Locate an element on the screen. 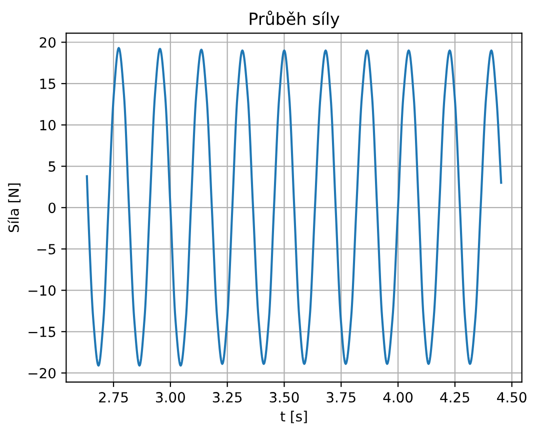 The width and height of the screenshot is (538, 425). x-tick-label: 3.75 is located at coordinates (341, 397).